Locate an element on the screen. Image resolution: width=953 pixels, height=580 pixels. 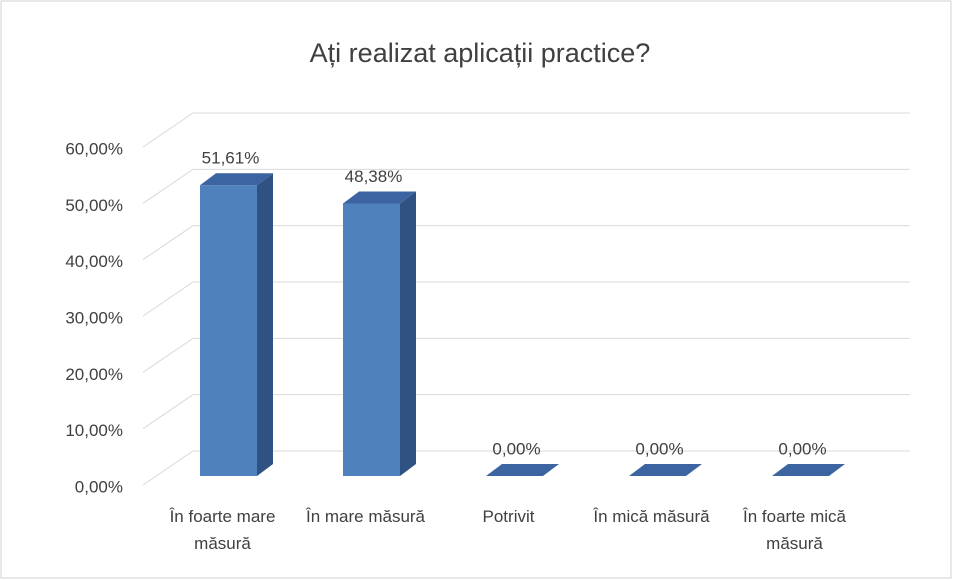
x-tick-label: În foarte mică măsură is located at coordinates (794, 530).